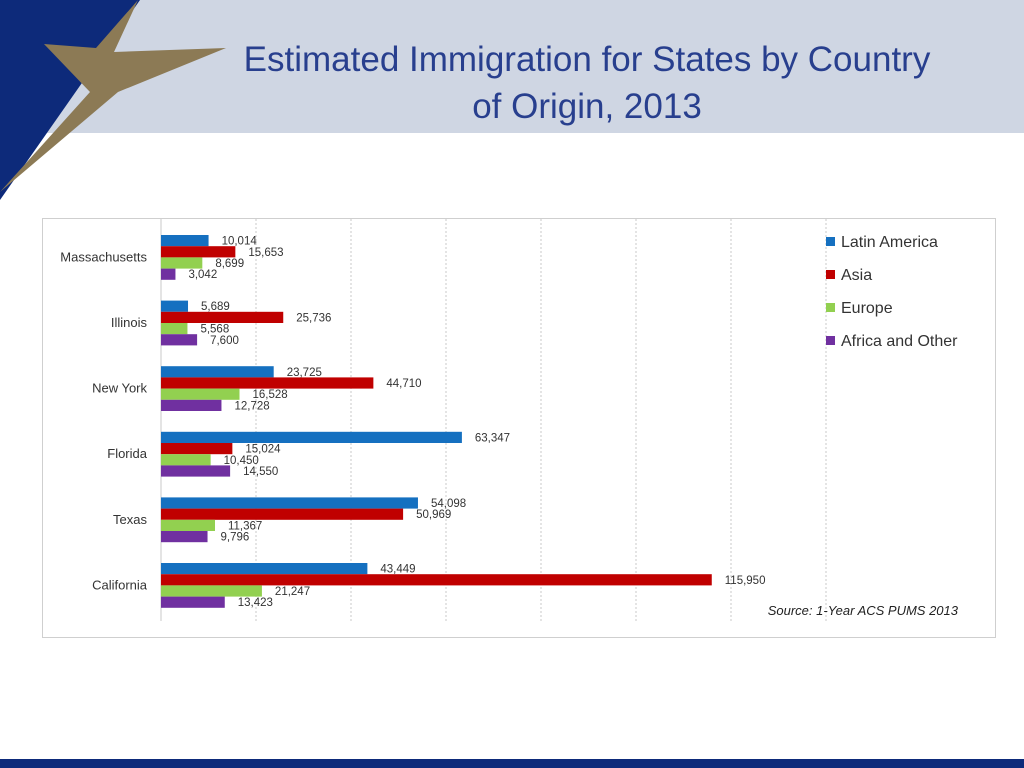  What do you see at coordinates (251, 406) in the screenshot?
I see `data-label: 12,728` at bounding box center [251, 406].